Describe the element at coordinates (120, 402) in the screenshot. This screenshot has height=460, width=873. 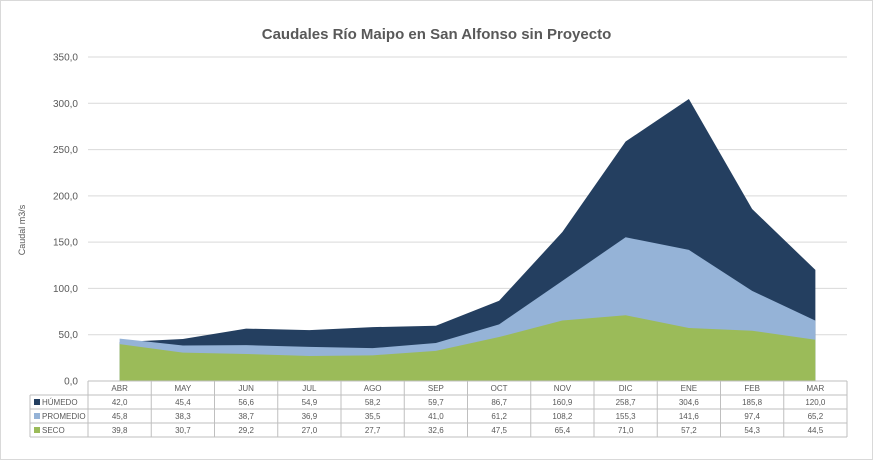
I see `data-label: 42,0` at that location.